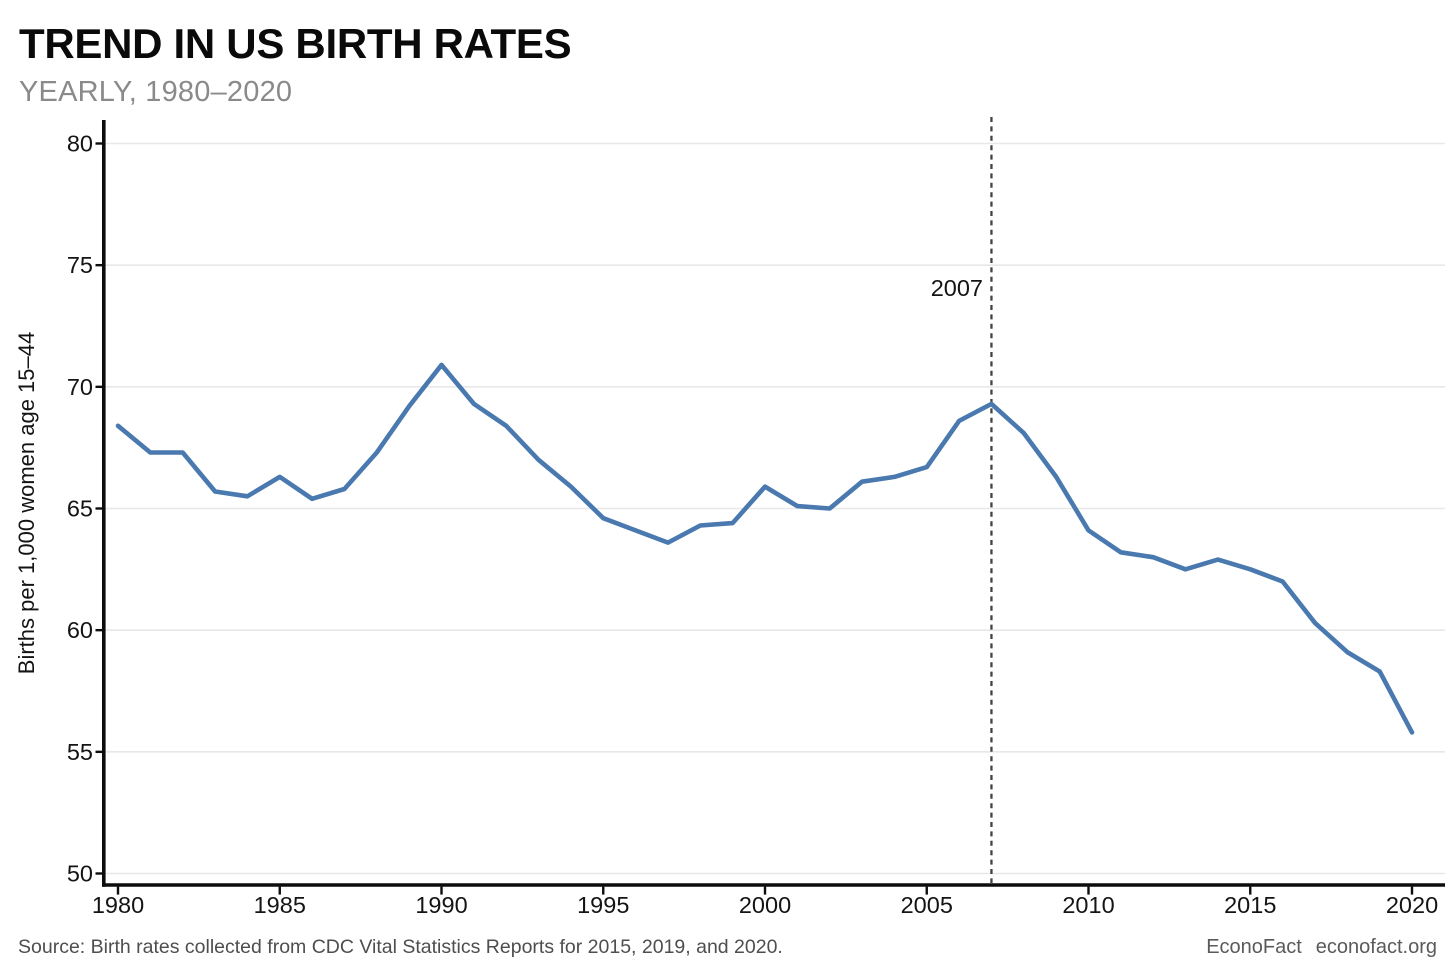 The image size is (1456, 971). I want to click on y-axis-title: Births per 1,000 women age 15–44, so click(26, 503).